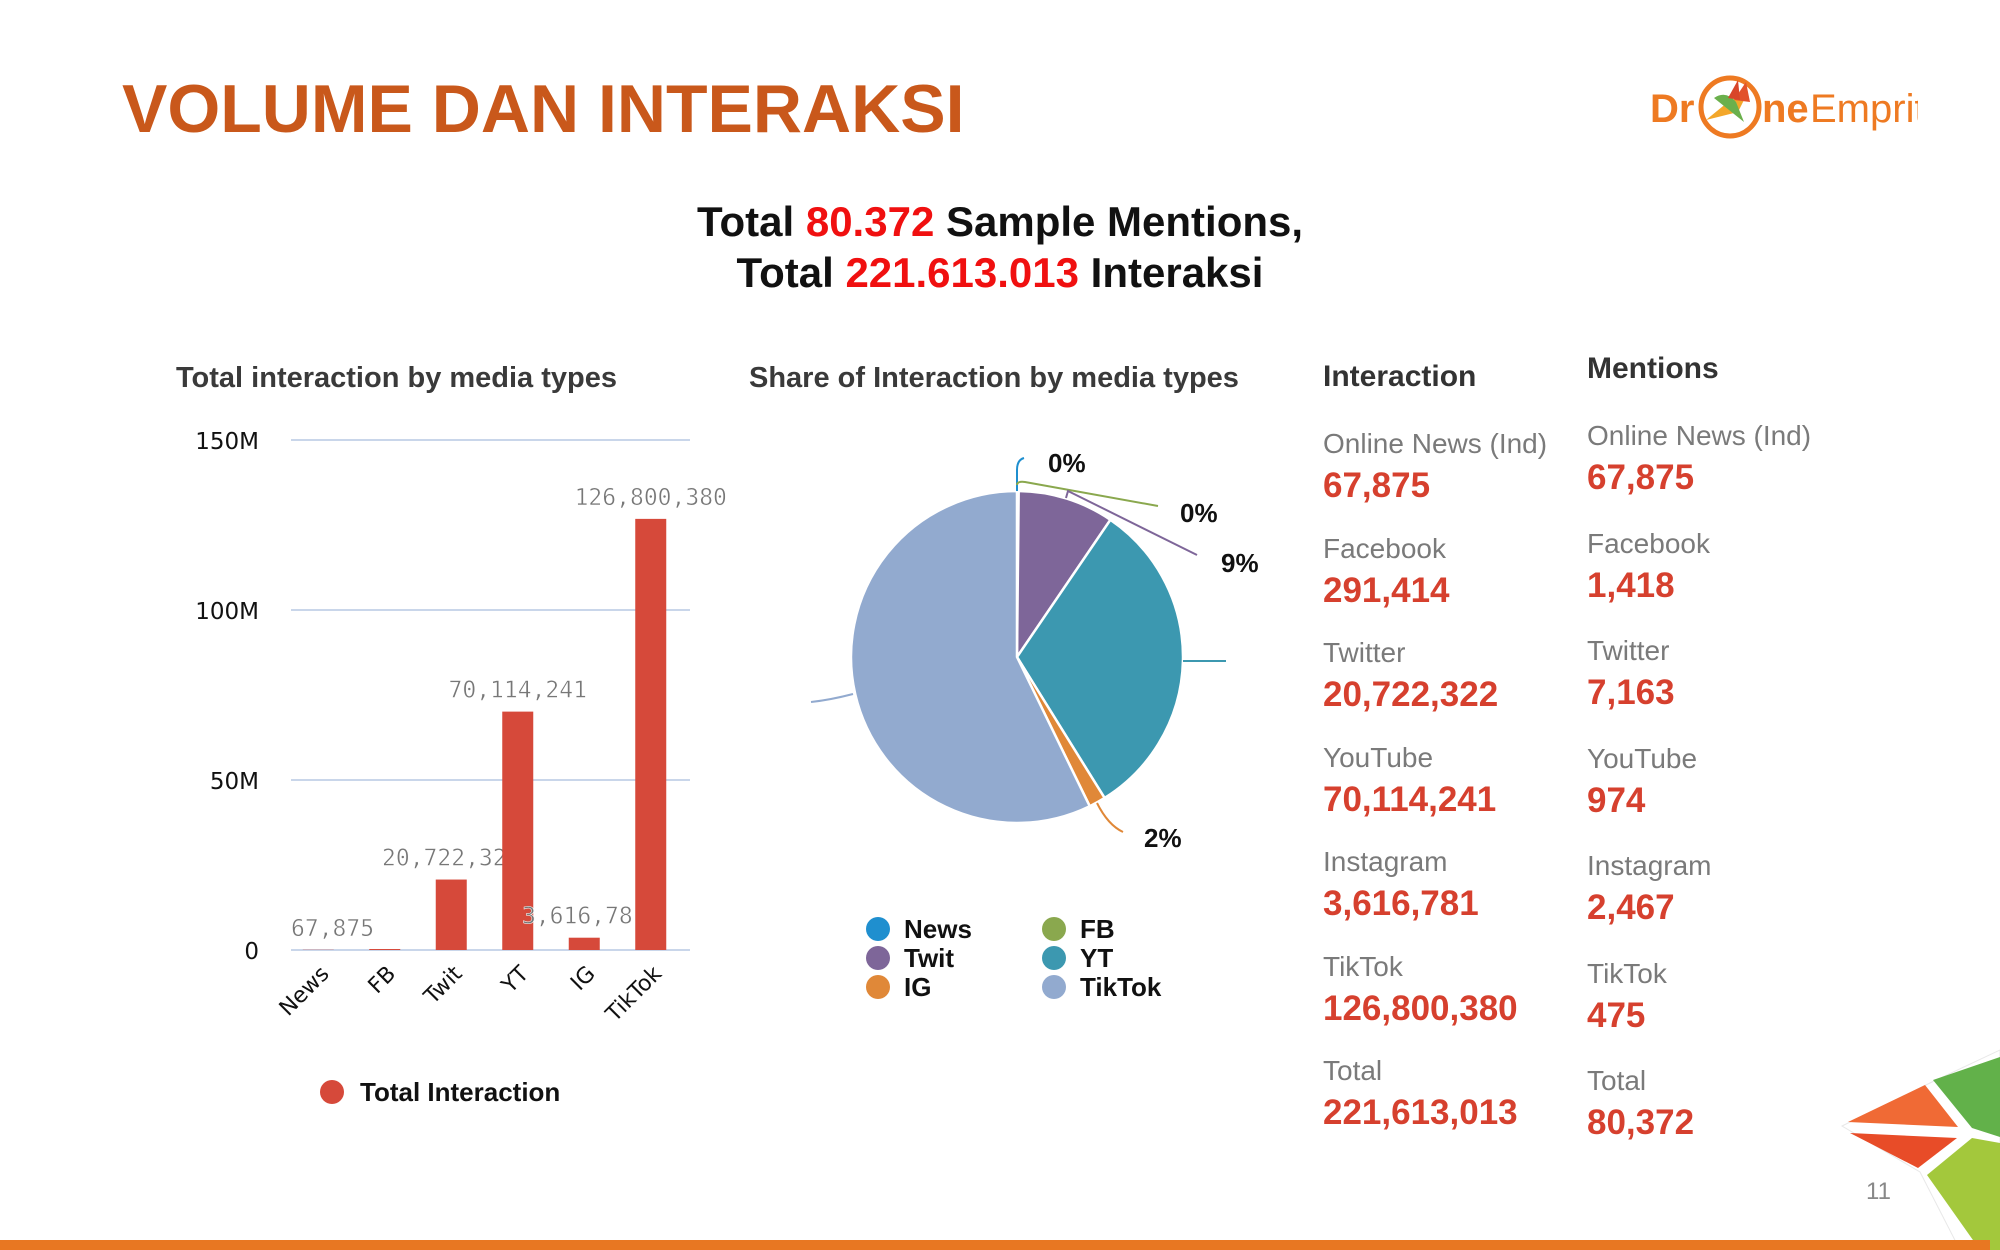  What do you see at coordinates (962, 272) in the screenshot?
I see `interactions-total: 221.613.013` at bounding box center [962, 272].